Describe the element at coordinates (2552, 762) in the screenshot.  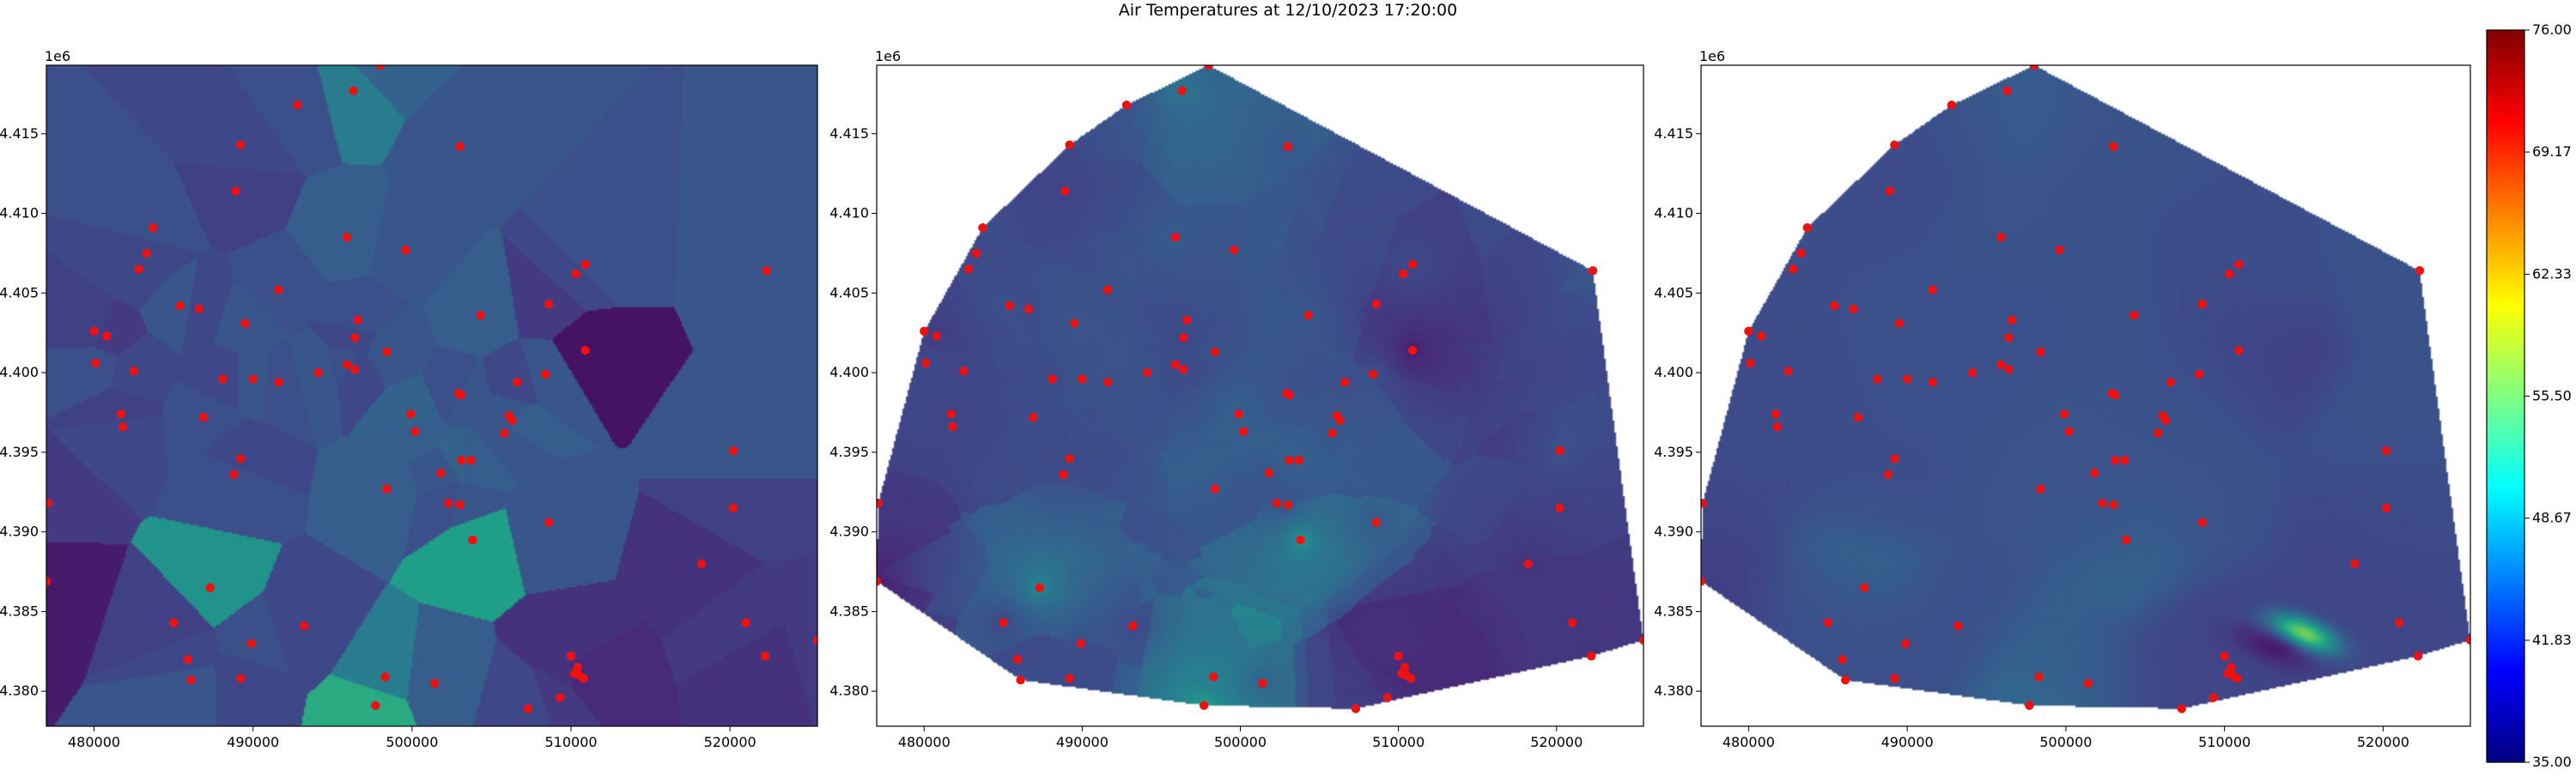
I see `colorbar-tick-label: 35.00` at that location.